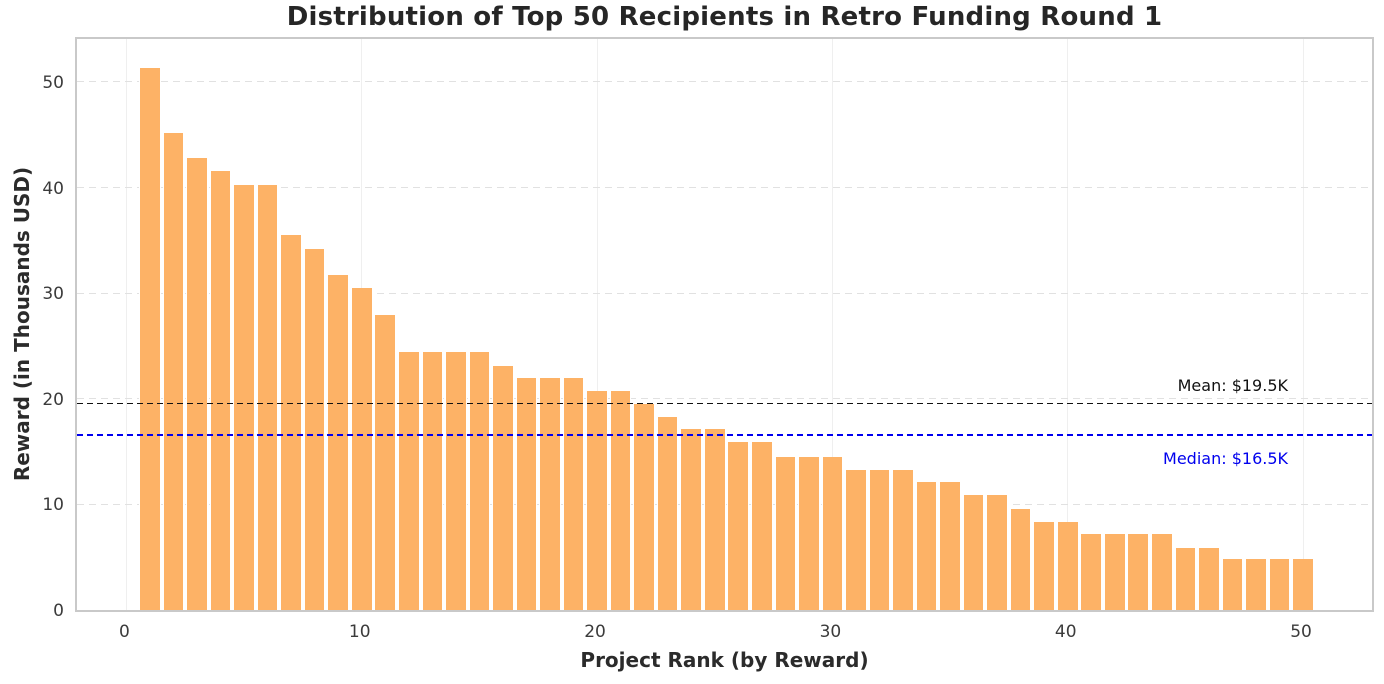 Image resolution: width=1384 pixels, height=684 pixels. Describe the element at coordinates (53, 188) in the screenshot. I see `y-tick-label-40: 40` at that location.